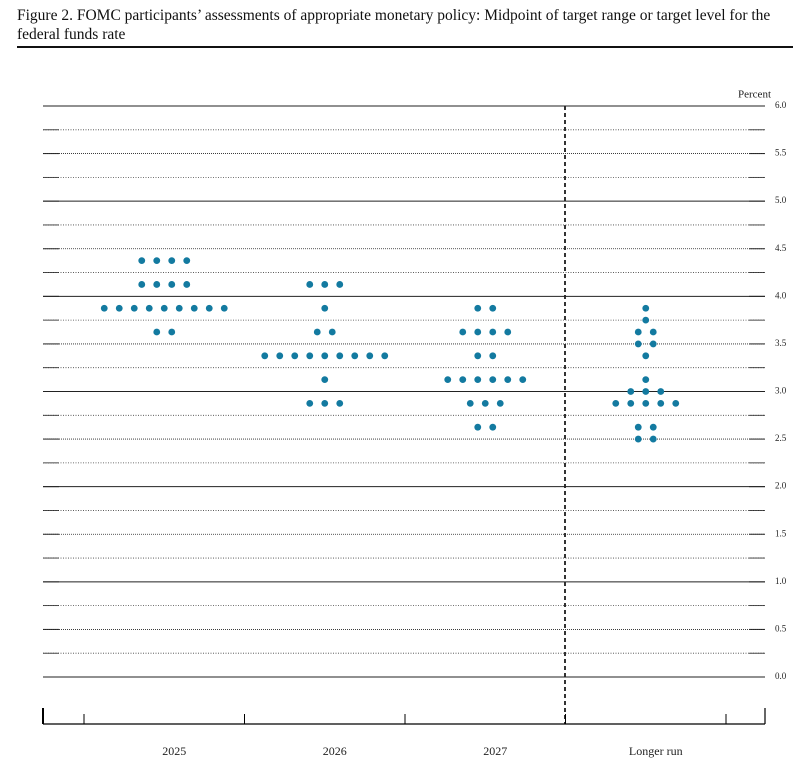  Describe the element at coordinates (781, 200) in the screenshot. I see `y-tick-label: 5.0` at that location.